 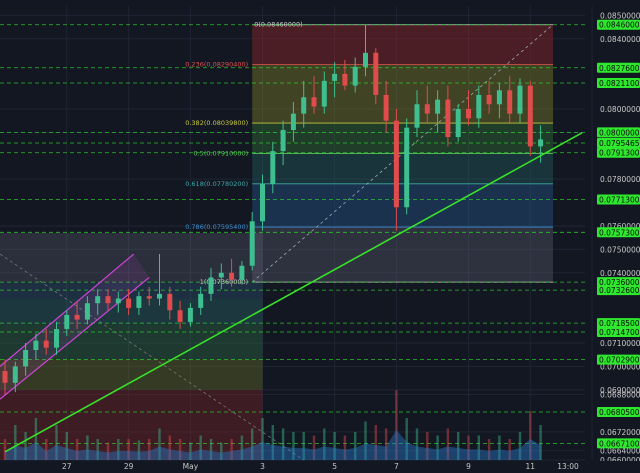 What do you see at coordinates (402, 168) in the screenshot?
I see `fib-zone-0.5` at bounding box center [402, 168].